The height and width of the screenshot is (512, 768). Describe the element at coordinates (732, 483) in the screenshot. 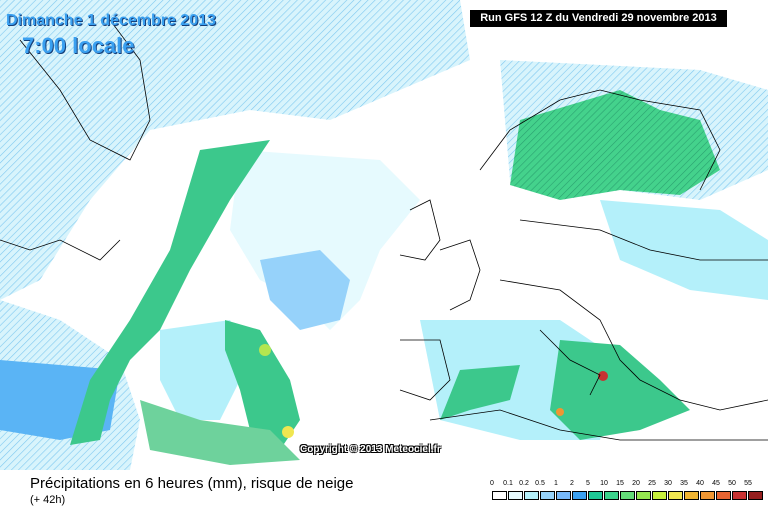

I see `legend-label: 50` at that location.